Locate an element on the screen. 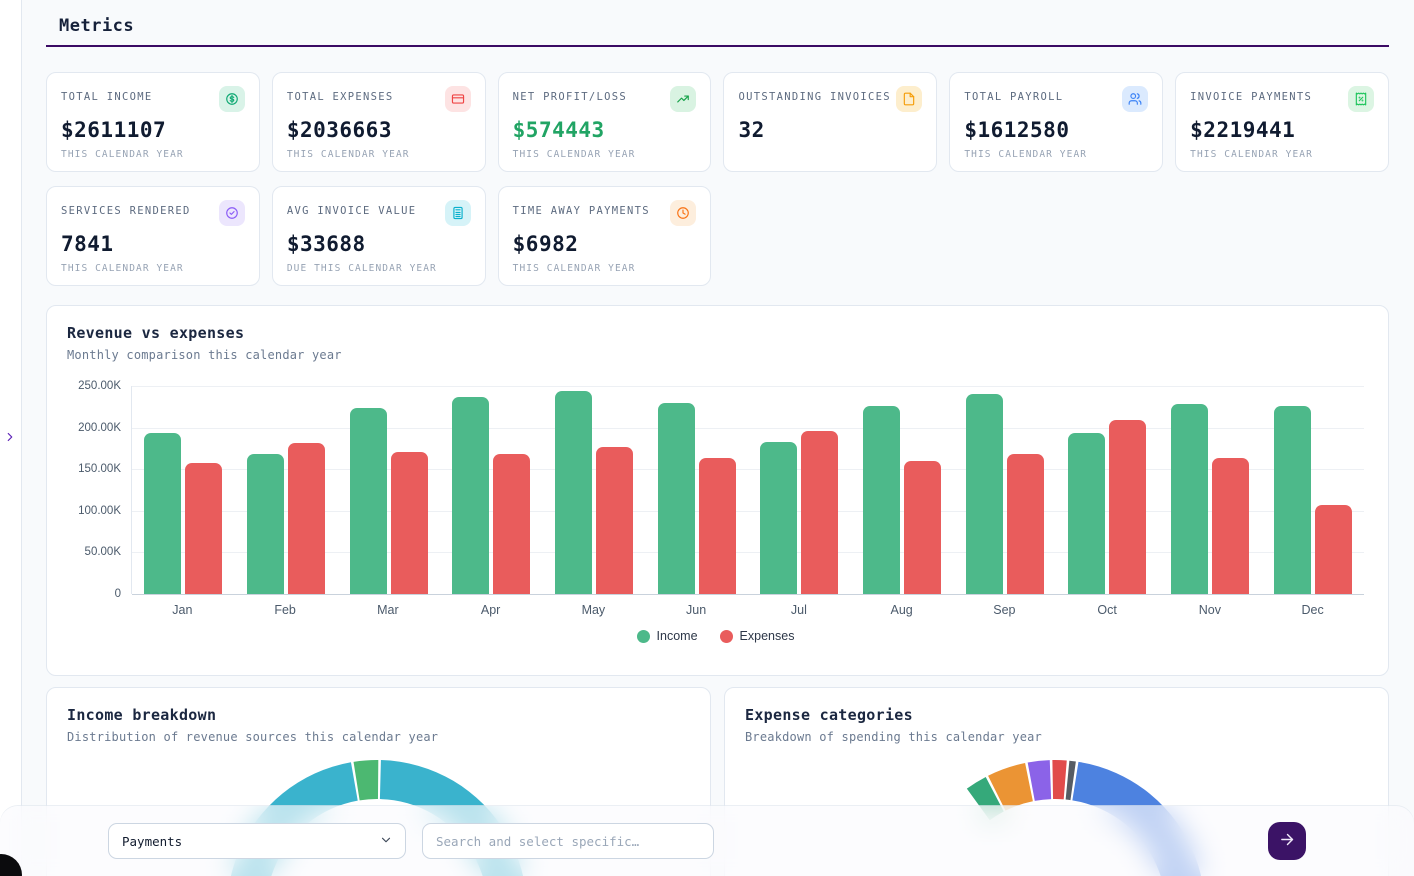 The width and height of the screenshot is (1414, 876). y-axis: 250.00K 200.00K 150.00K 100.00K 50.00K 0 is located at coordinates (99, 490).